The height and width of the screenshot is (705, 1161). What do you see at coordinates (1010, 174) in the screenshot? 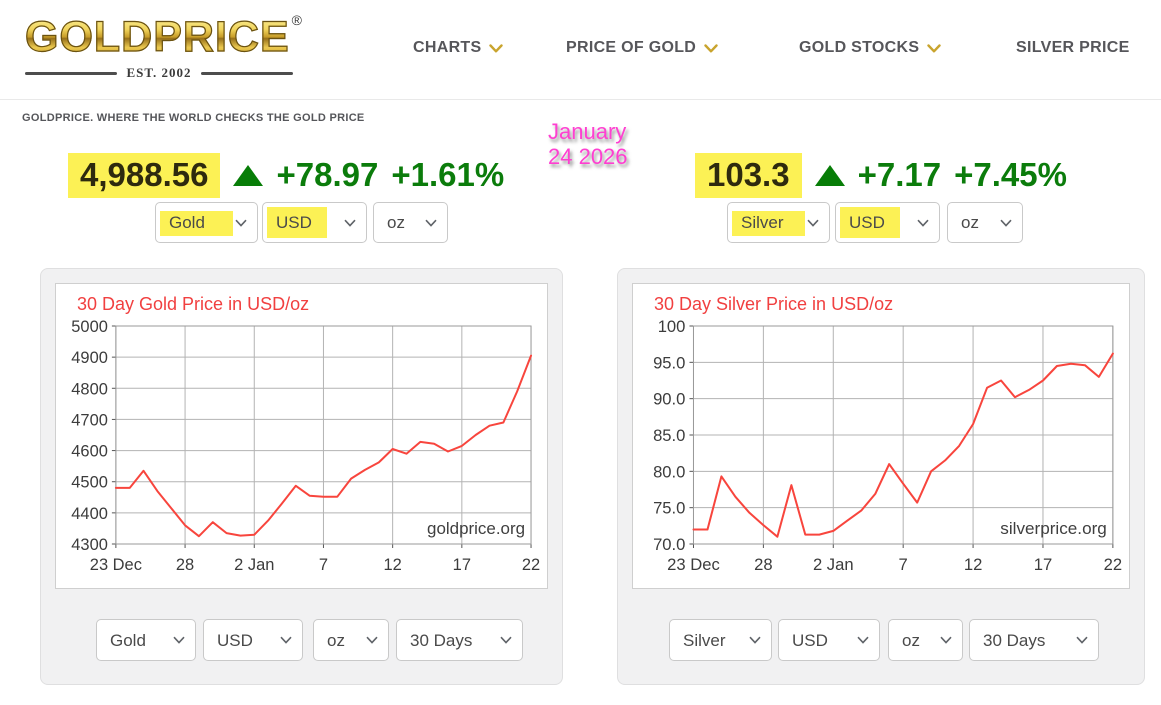
I see `silver-price-change-percent: +7.45%` at bounding box center [1010, 174].